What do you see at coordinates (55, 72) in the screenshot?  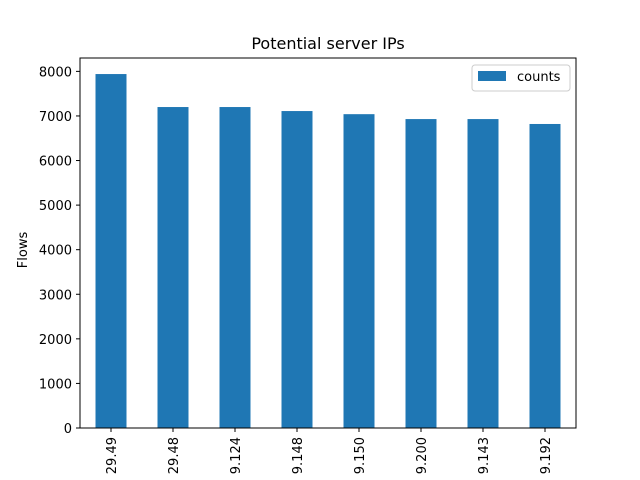 I see `y-tick-label: 8000` at bounding box center [55, 72].